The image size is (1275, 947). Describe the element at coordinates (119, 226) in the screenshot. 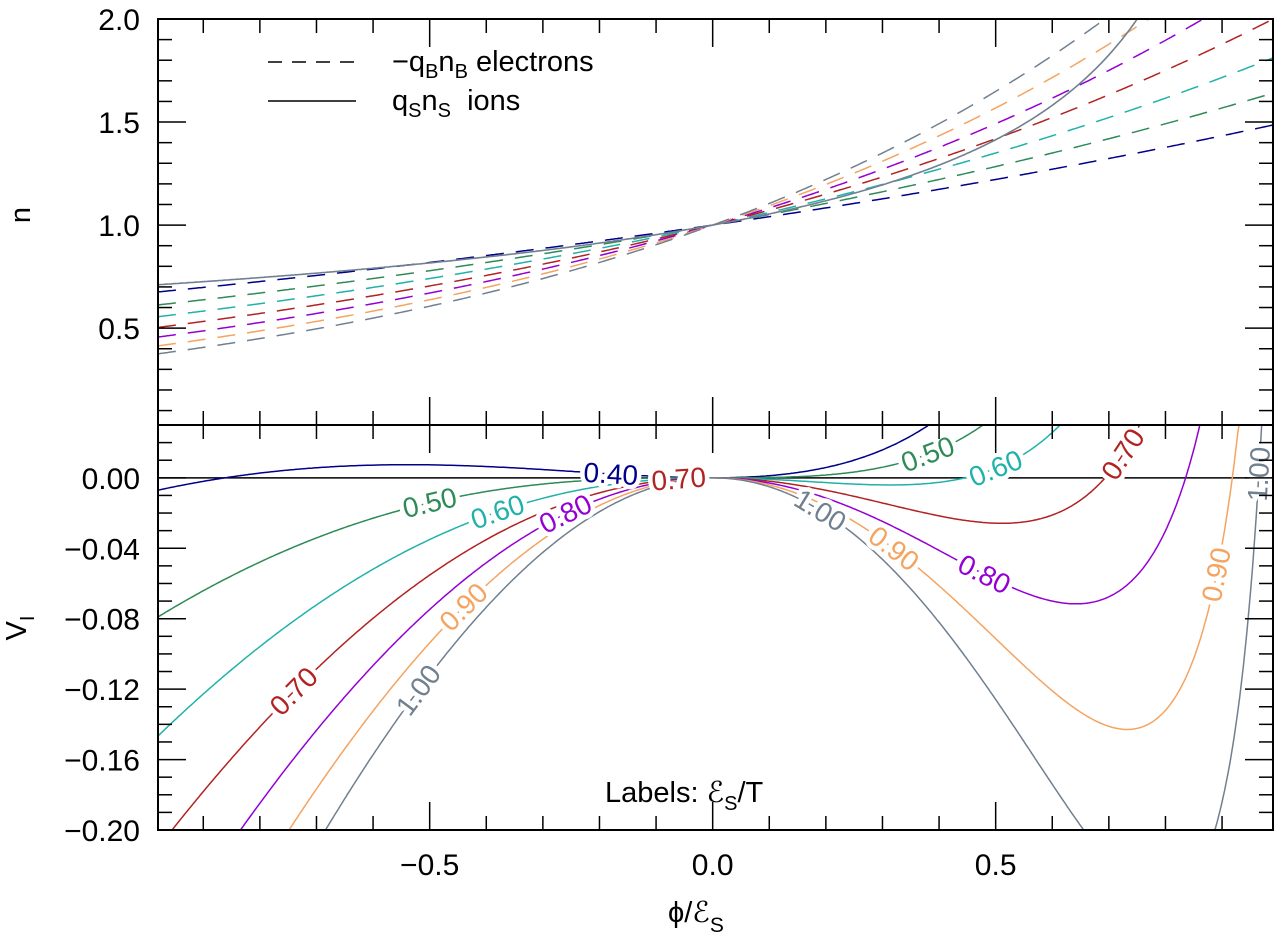

I see `top-y-tick-label: 1.0` at that location.